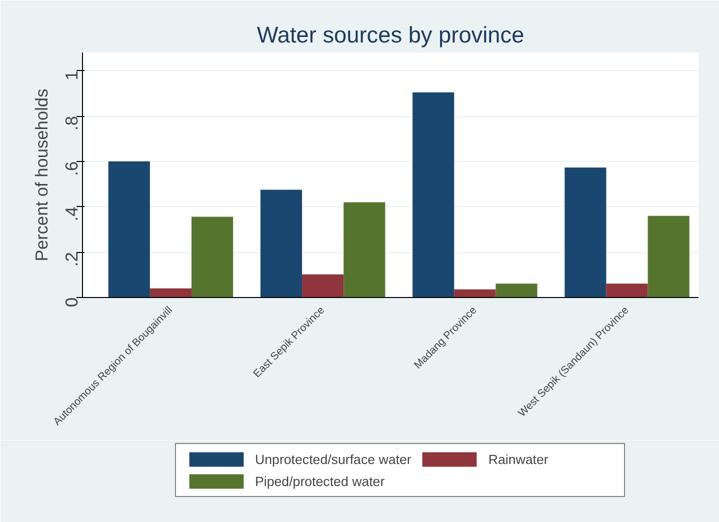 This screenshot has height=522, width=719. I want to click on y-tick-label: .2, so click(72, 259).